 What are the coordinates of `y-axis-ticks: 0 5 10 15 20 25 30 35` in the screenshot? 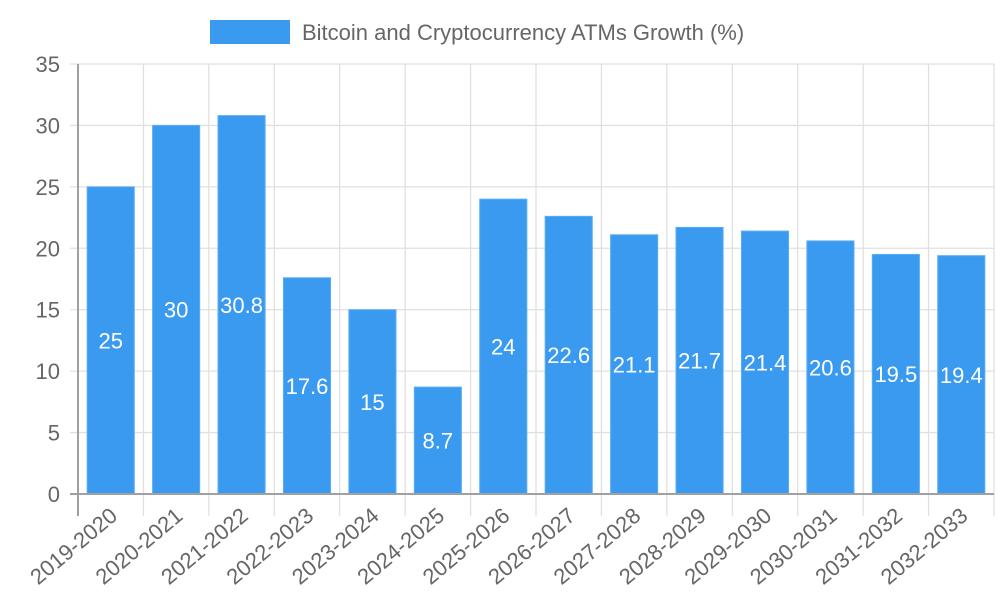 It's located at (48, 279).